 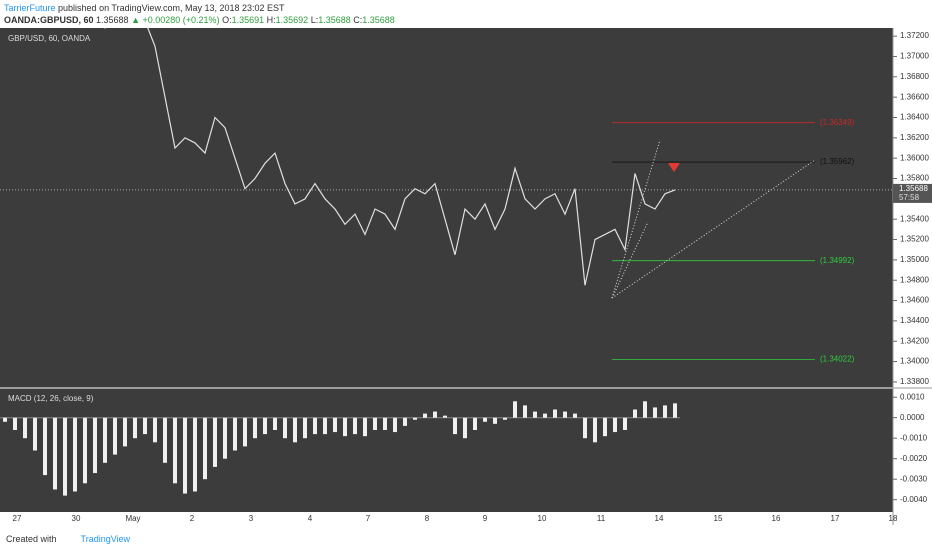 What do you see at coordinates (914, 137) in the screenshot?
I see `y-tick-label: 1.36200` at bounding box center [914, 137].